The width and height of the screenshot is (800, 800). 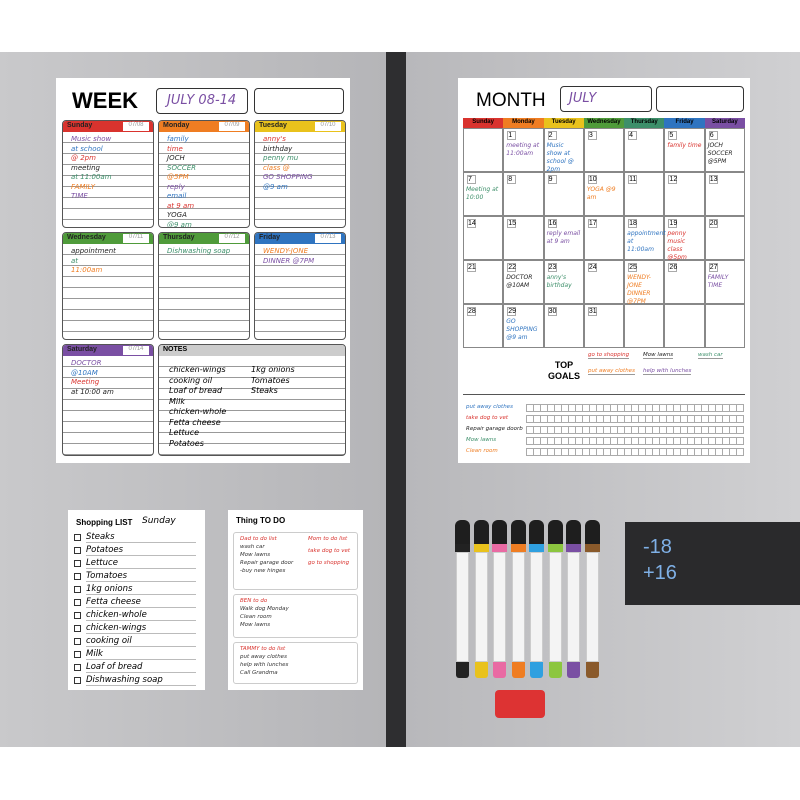 What do you see at coordinates (108, 126) in the screenshot?
I see `day-header: Sunday 07/08` at bounding box center [108, 126].